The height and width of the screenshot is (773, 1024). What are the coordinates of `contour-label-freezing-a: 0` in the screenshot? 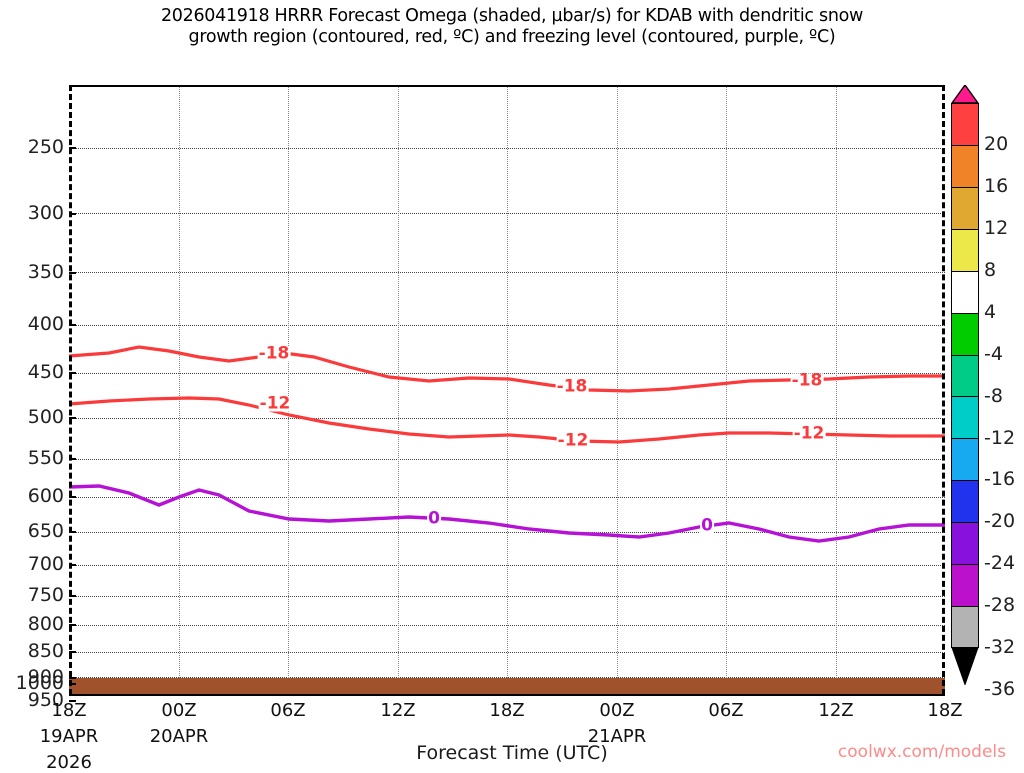 It's located at (434, 518).